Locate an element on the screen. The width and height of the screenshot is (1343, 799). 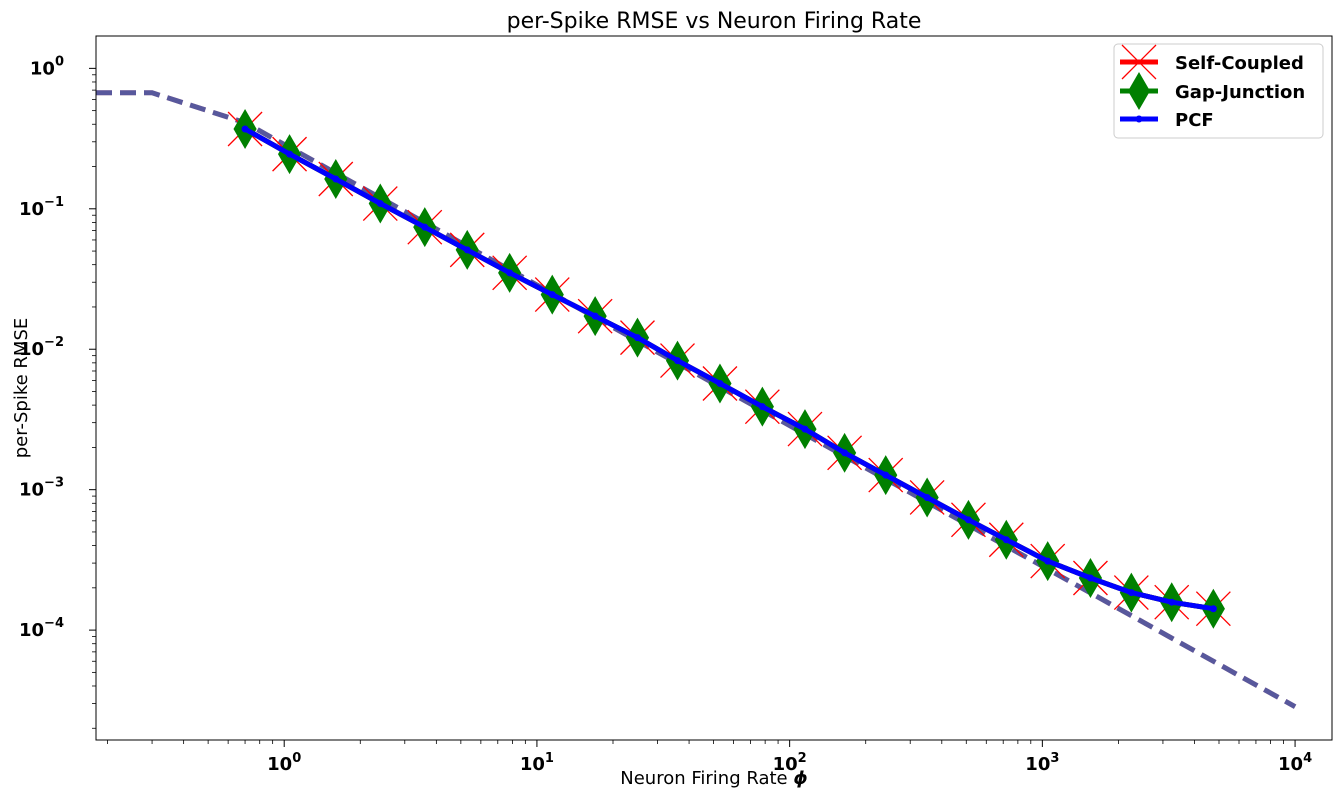
y-tick-label: 10⁰ is located at coordinates (47, 66).